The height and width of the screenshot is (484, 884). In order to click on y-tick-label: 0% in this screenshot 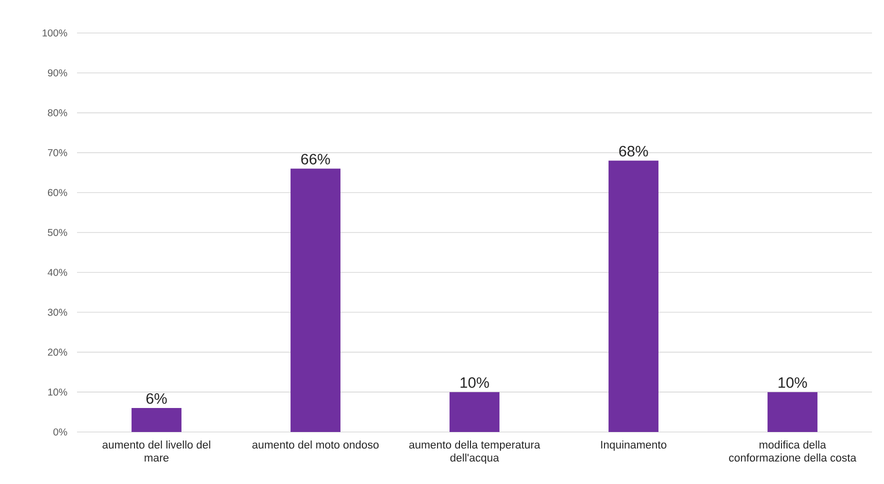, I will do `click(60, 432)`.